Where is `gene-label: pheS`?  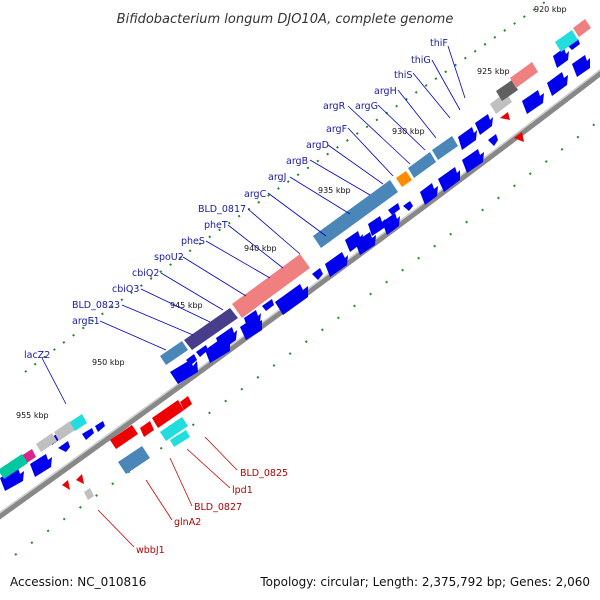 gene-label: pheS is located at coordinates (193, 241).